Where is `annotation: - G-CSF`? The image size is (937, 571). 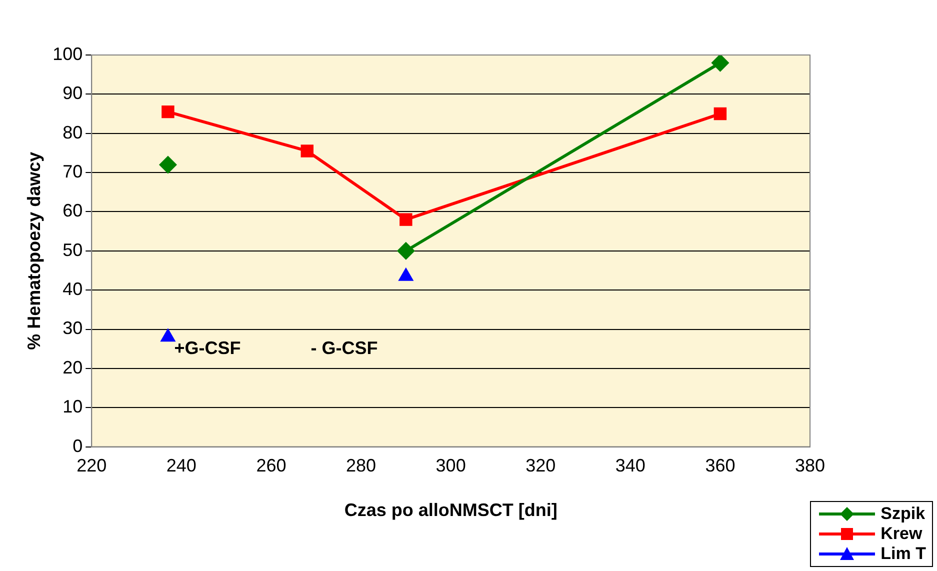 annotation: - G-CSF is located at coordinates (344, 348).